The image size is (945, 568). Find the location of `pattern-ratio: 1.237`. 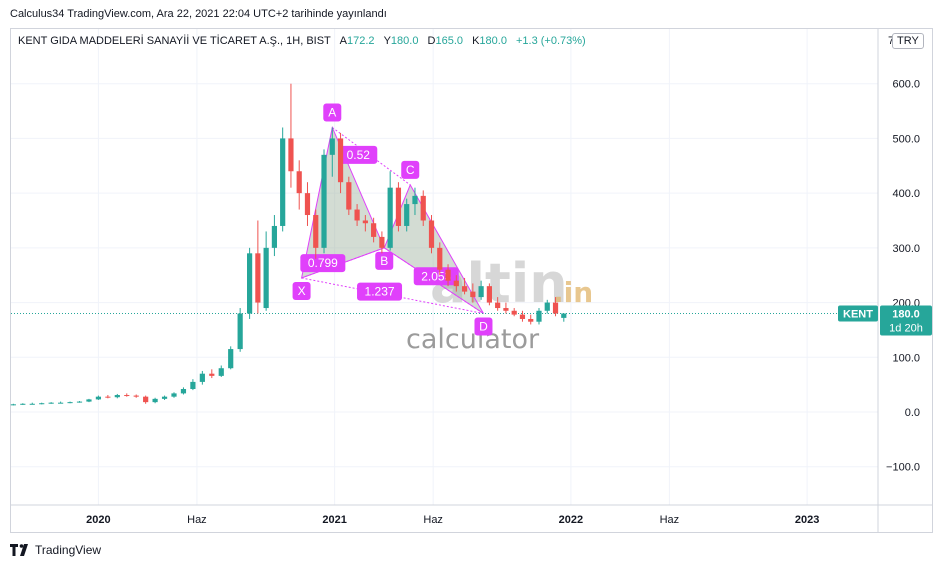

pattern-ratio: 1.237 is located at coordinates (380, 291).